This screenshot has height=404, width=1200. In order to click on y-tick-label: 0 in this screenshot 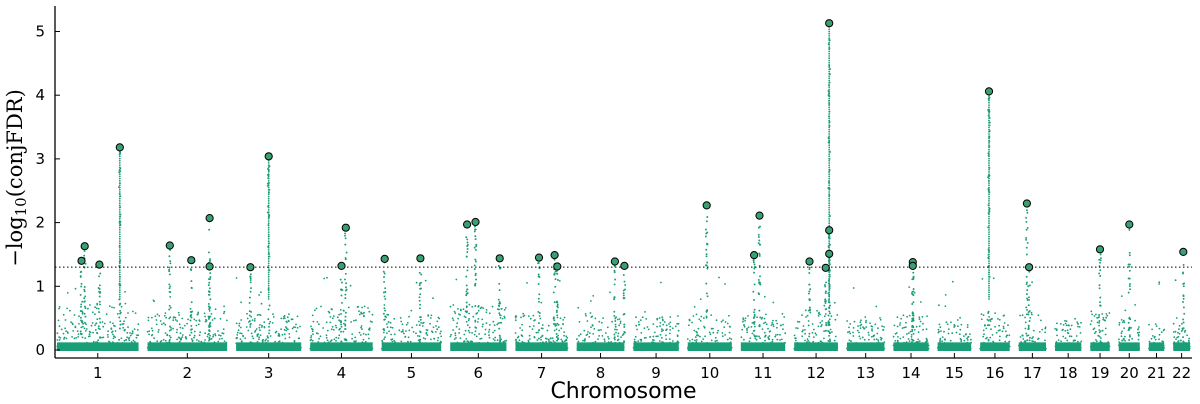, I will do `click(40, 350)`.